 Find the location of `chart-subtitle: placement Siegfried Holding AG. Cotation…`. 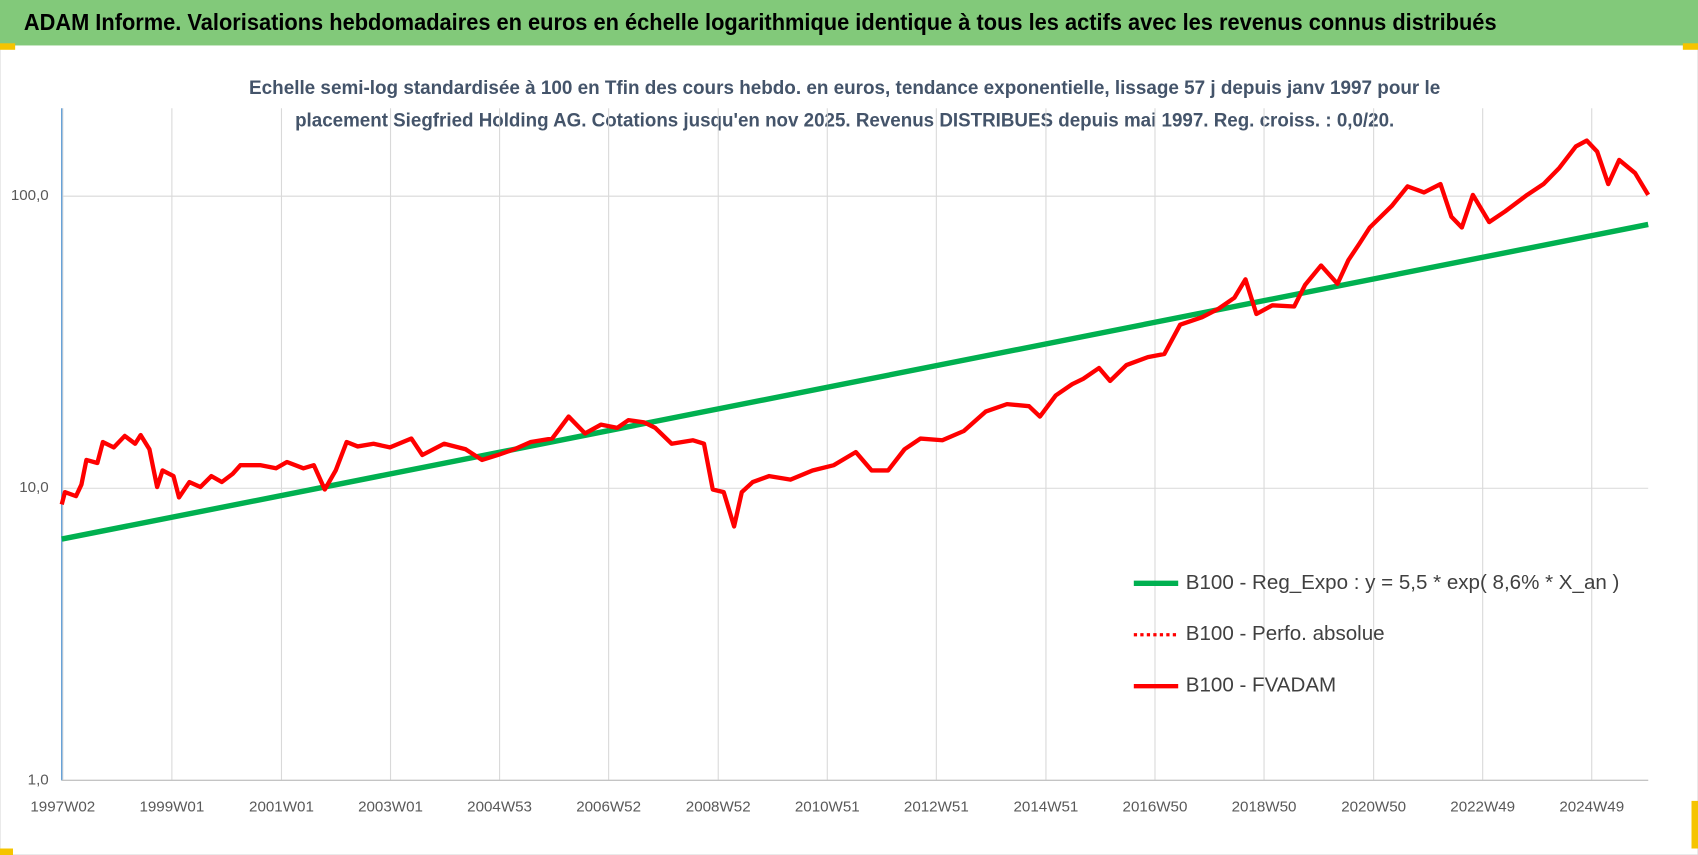

chart-subtitle: placement Siegfried Holding AG. Cotation… is located at coordinates (844, 120).